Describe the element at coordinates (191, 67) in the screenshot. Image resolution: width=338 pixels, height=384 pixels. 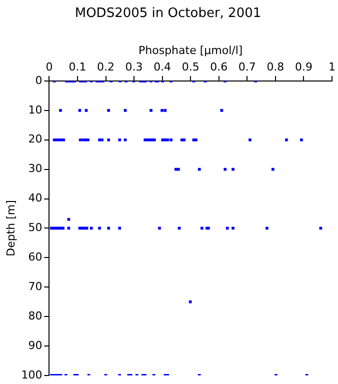
I see `x-tick-label: 0.5` at that location.